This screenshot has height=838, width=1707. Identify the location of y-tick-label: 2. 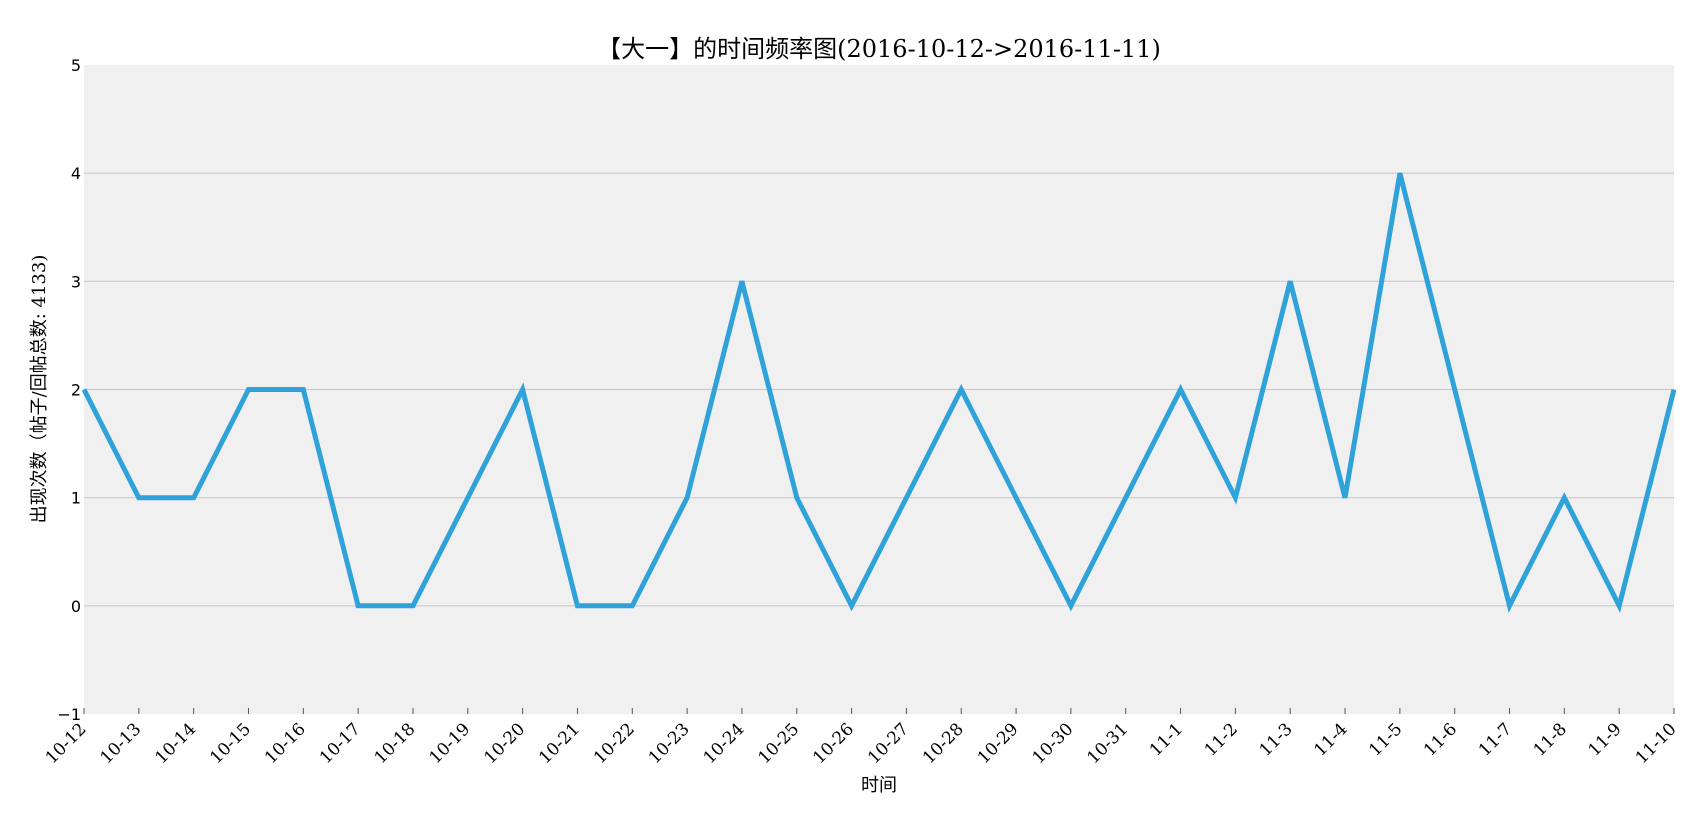
(76, 390).